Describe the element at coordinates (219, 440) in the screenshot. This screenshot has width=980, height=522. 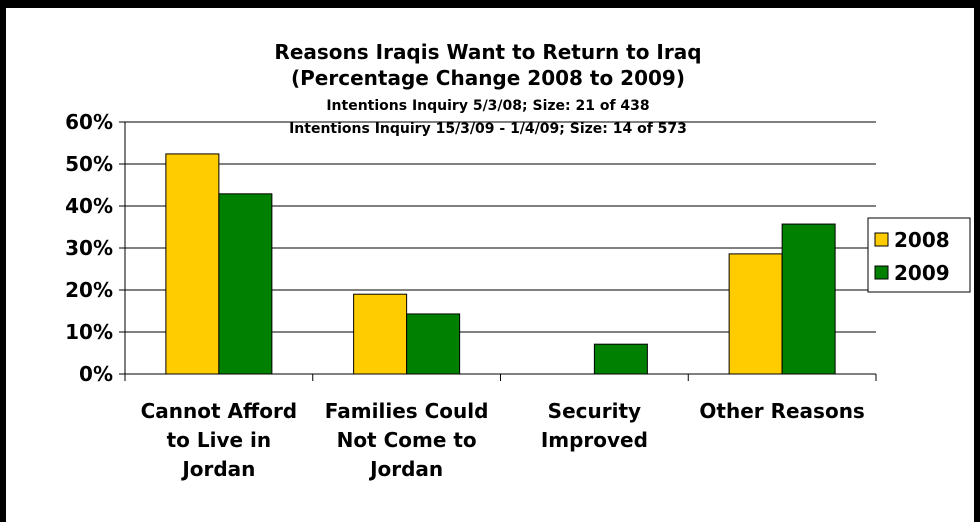
I see `x-tick-label: to Live in` at that location.